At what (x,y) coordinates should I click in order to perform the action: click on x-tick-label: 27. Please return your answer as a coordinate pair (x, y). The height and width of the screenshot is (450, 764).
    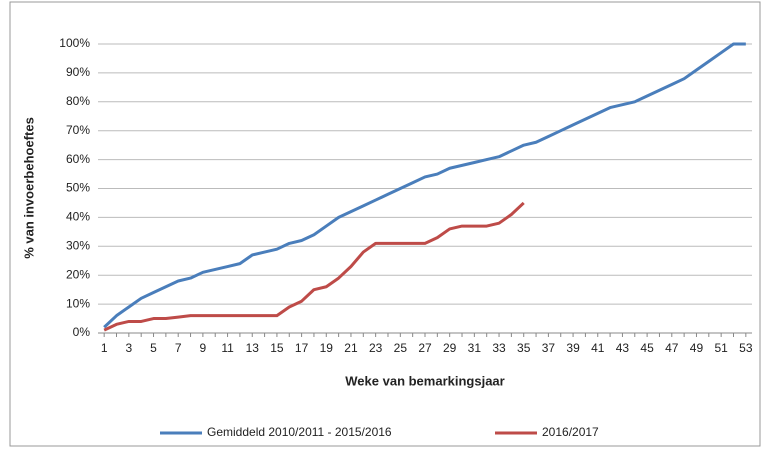
    Looking at the image, I should click on (425, 348).